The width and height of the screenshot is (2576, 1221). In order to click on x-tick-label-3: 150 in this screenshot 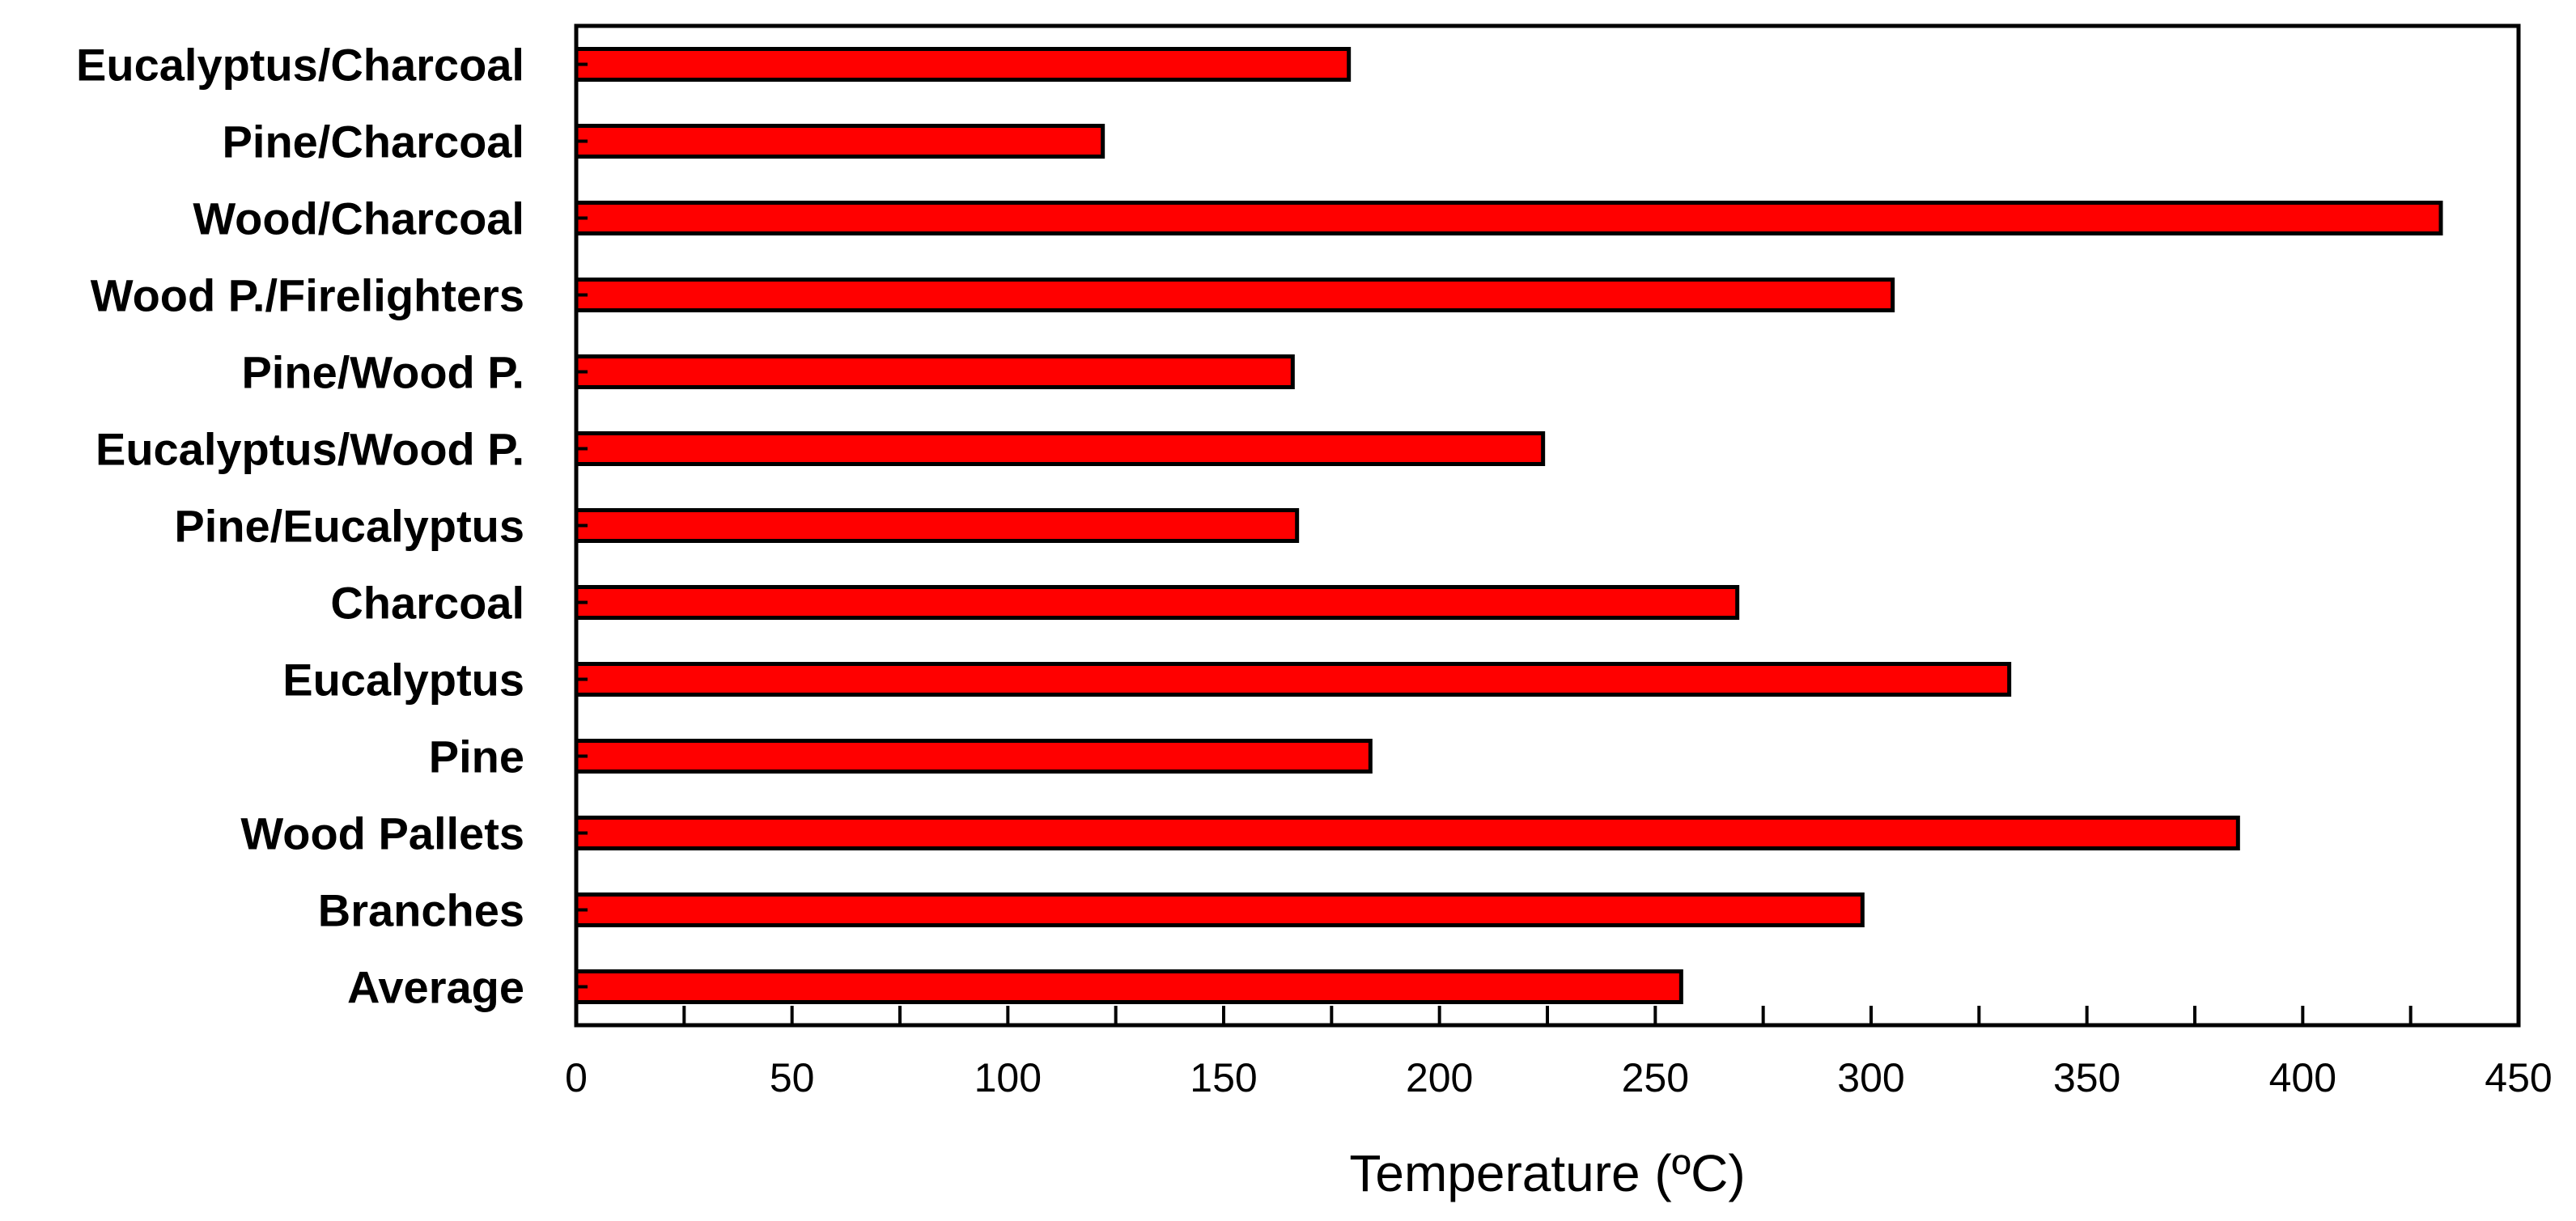, I will do `click(1223, 1077)`.